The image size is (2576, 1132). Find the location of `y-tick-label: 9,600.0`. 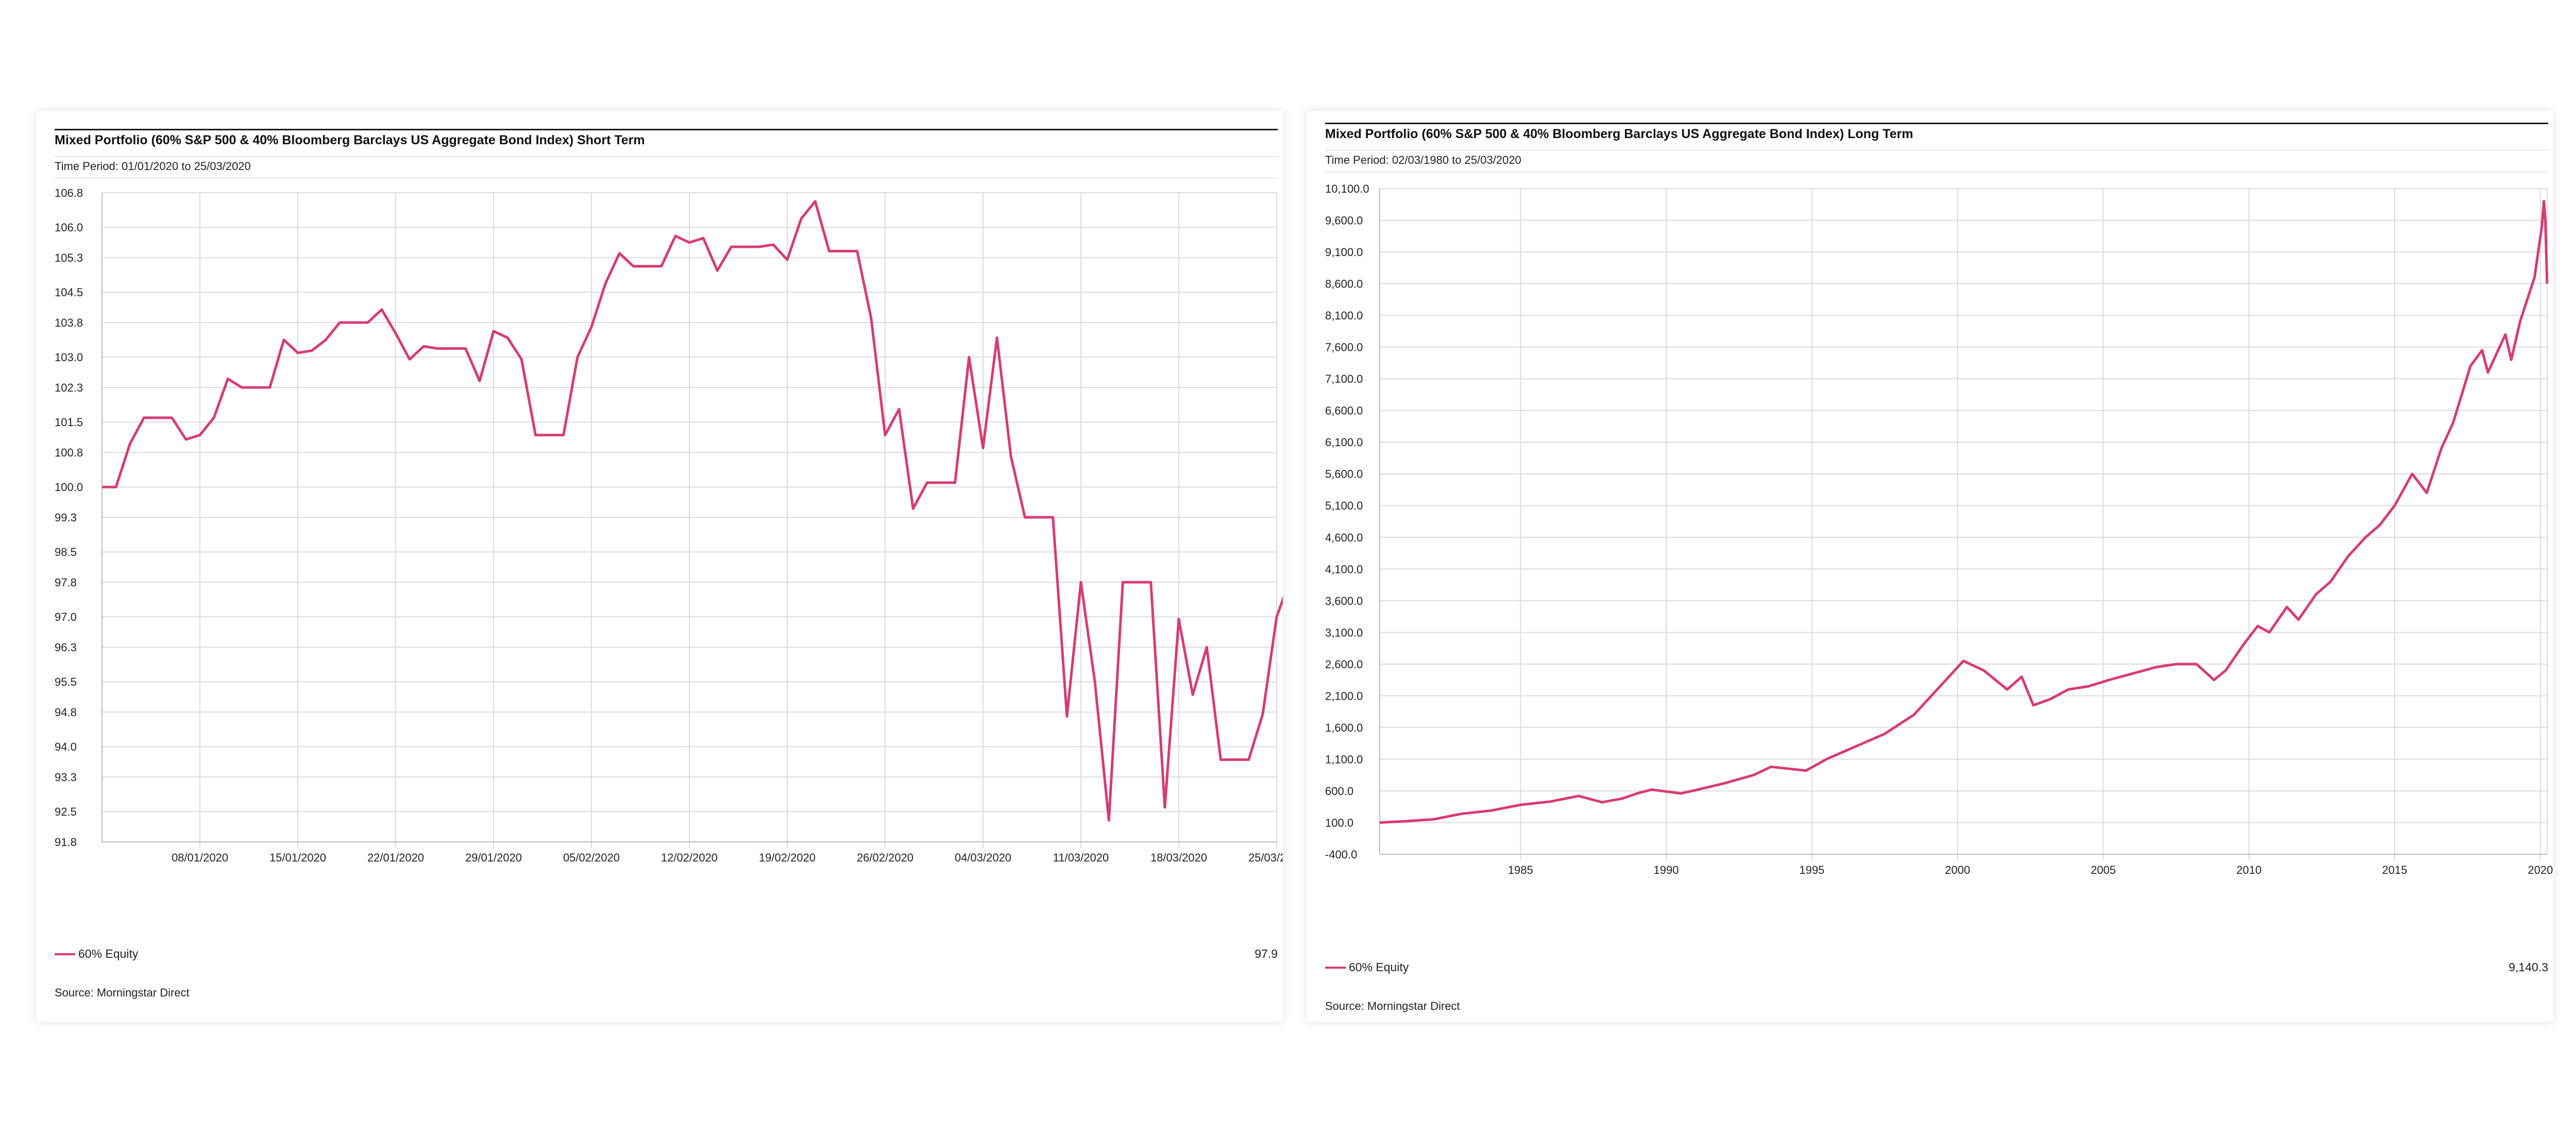

y-tick-label: 9,600.0 is located at coordinates (1344, 220).